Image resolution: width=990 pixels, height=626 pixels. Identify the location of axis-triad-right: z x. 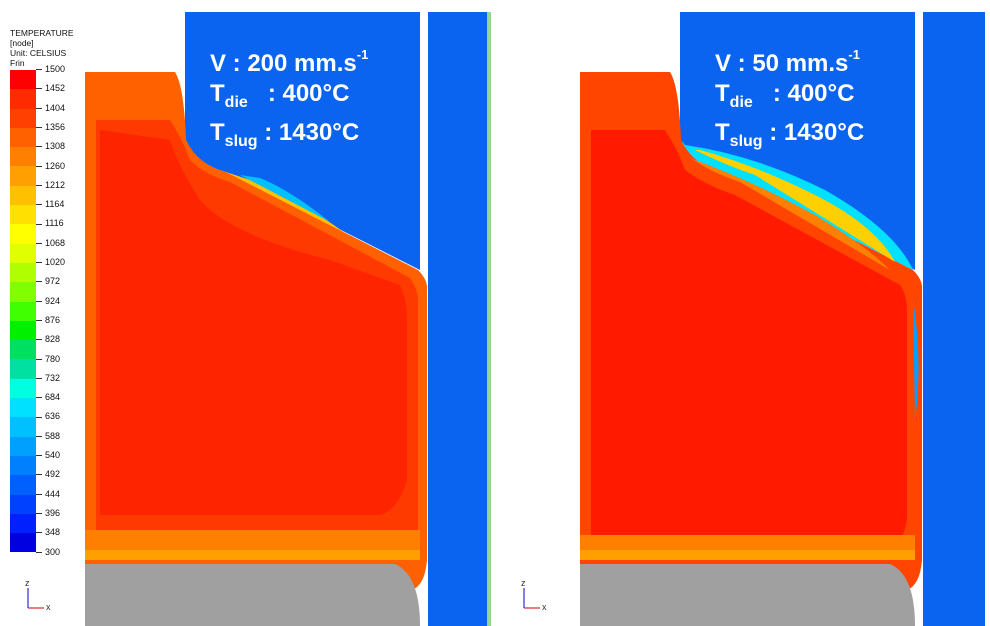
(535, 595).